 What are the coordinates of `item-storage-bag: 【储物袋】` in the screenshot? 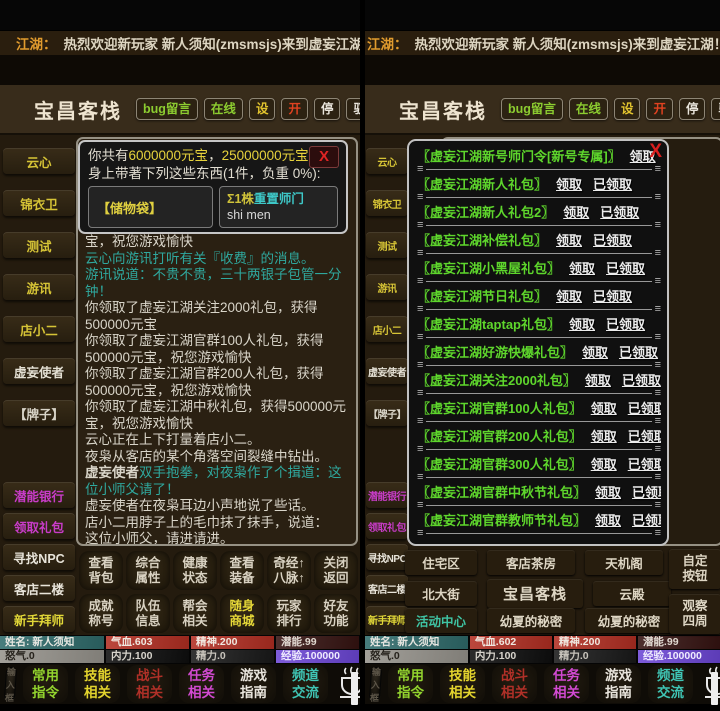 It's located at (150, 207).